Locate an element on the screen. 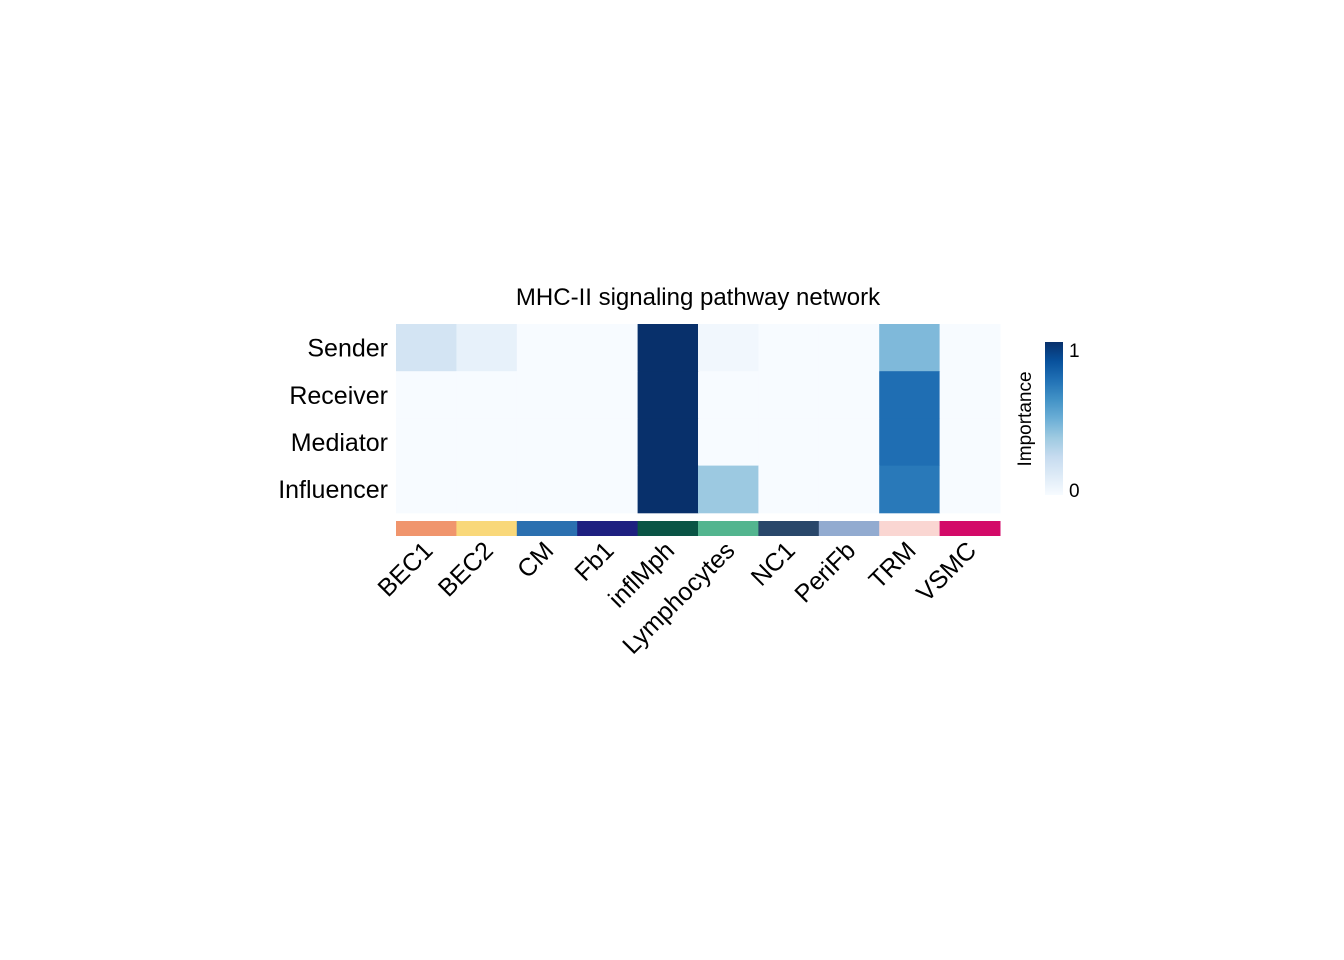 This screenshot has height=960, width=1344. column-label: PeriFb is located at coordinates (825, 572).